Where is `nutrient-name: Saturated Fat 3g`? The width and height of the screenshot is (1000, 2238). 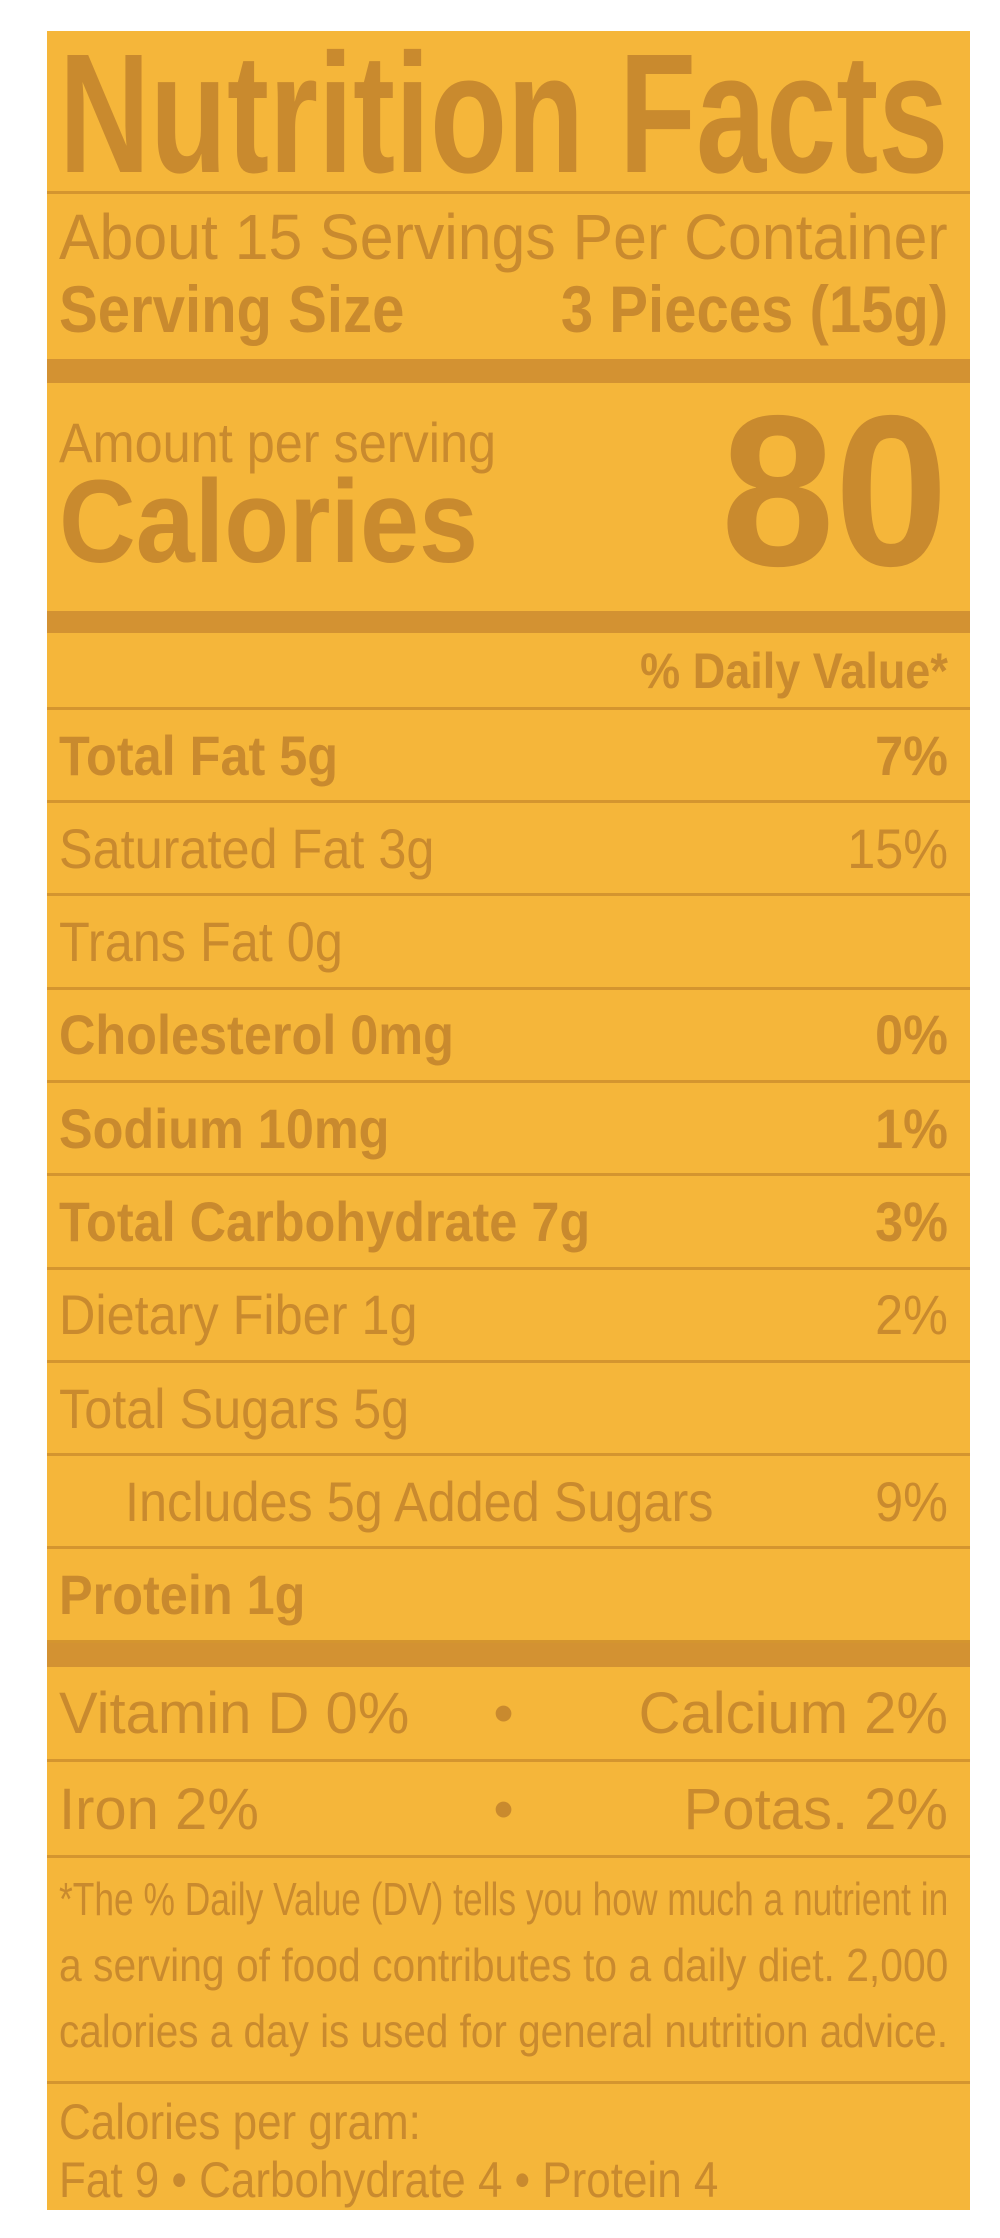
nutrient-name: Saturated Fat 3g is located at coordinates (247, 848).